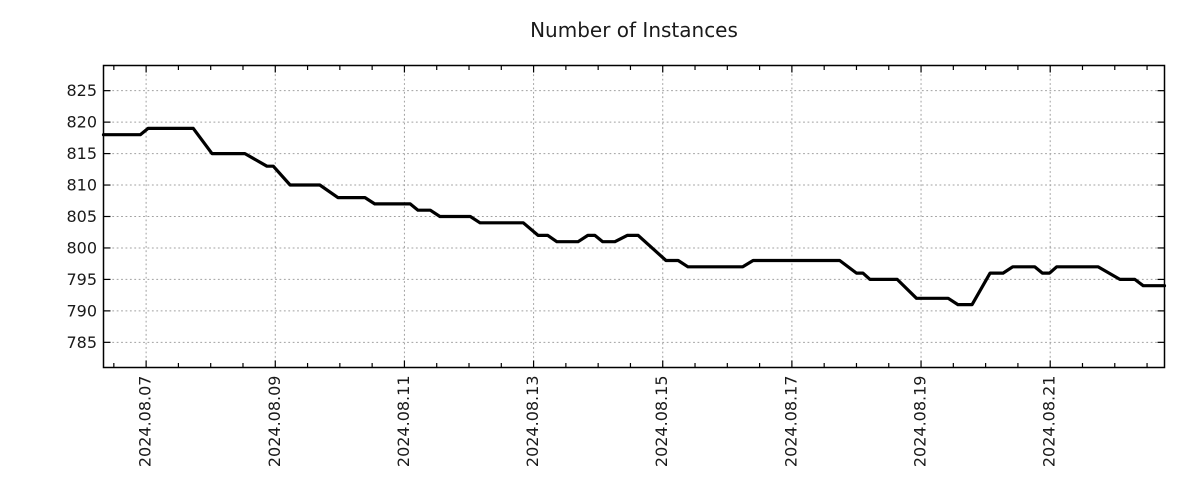  What do you see at coordinates (1049, 422) in the screenshot?
I see `svg-text: 2024.08.21` at bounding box center [1049, 422].